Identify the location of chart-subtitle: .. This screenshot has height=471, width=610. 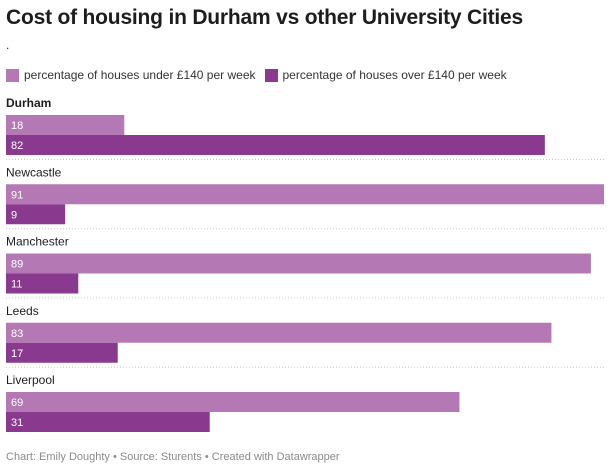
(8, 45).